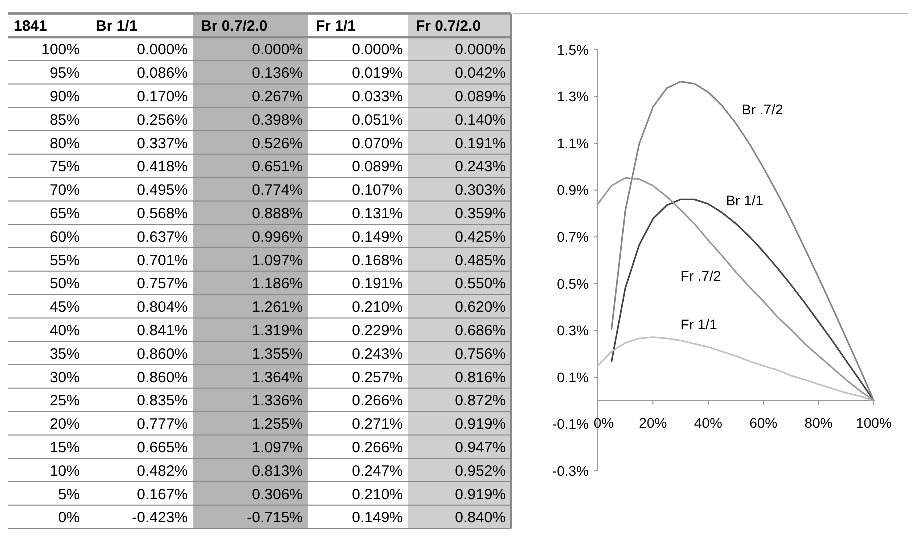  Describe the element at coordinates (377, 191) in the screenshot. I see `data-label: 0.107%` at that location.